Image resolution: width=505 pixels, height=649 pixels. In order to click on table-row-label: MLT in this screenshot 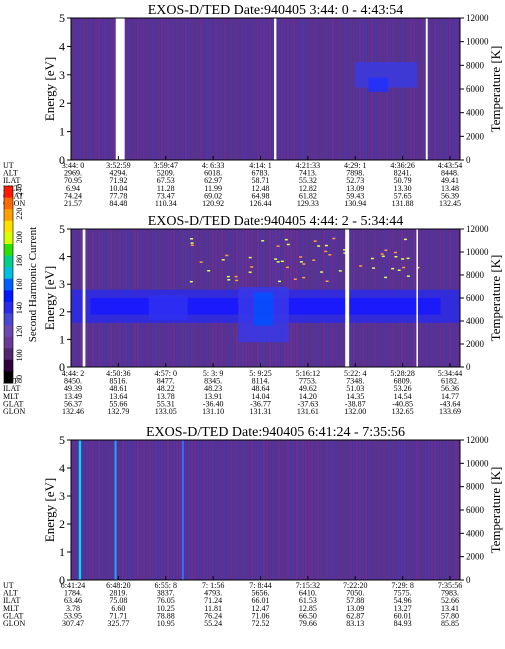, I will do `click(11, 608)`.